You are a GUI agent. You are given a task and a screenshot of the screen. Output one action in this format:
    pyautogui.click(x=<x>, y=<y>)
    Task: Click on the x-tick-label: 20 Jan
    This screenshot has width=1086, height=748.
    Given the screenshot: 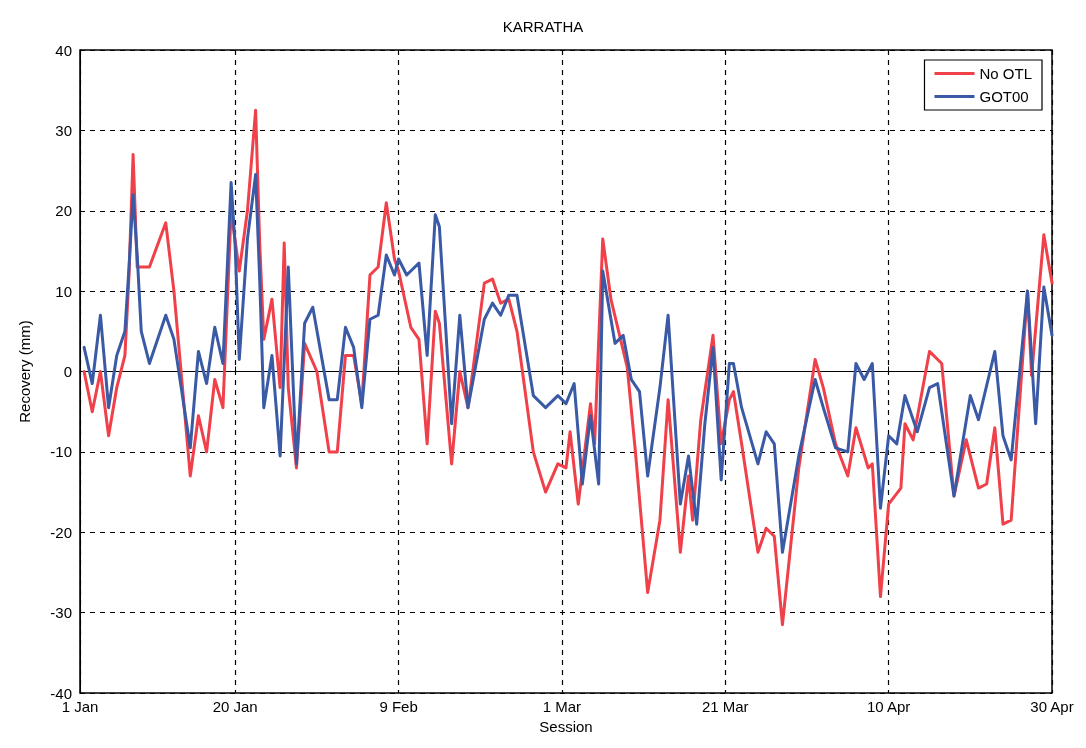 What is the action you would take?
    pyautogui.click(x=235, y=706)
    